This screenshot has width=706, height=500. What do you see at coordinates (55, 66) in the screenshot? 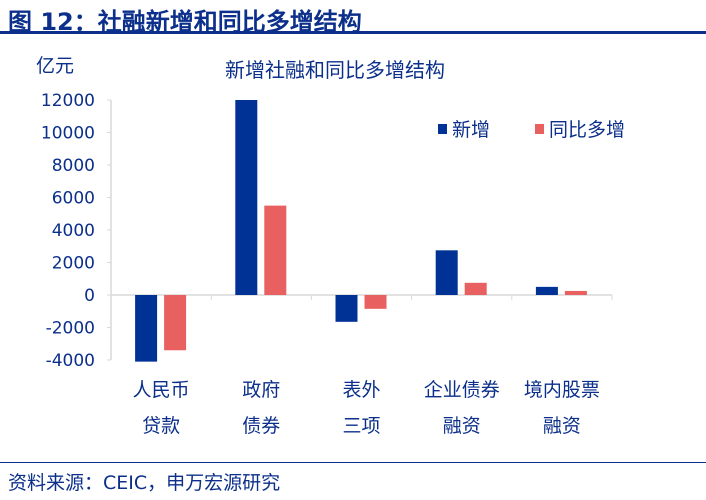
I see `y-axis-unit: 亿元` at bounding box center [55, 66].